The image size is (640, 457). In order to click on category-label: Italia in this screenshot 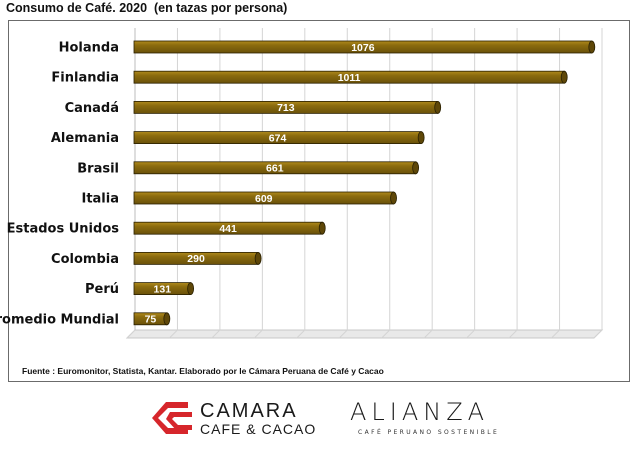, I will do `click(100, 199)`.